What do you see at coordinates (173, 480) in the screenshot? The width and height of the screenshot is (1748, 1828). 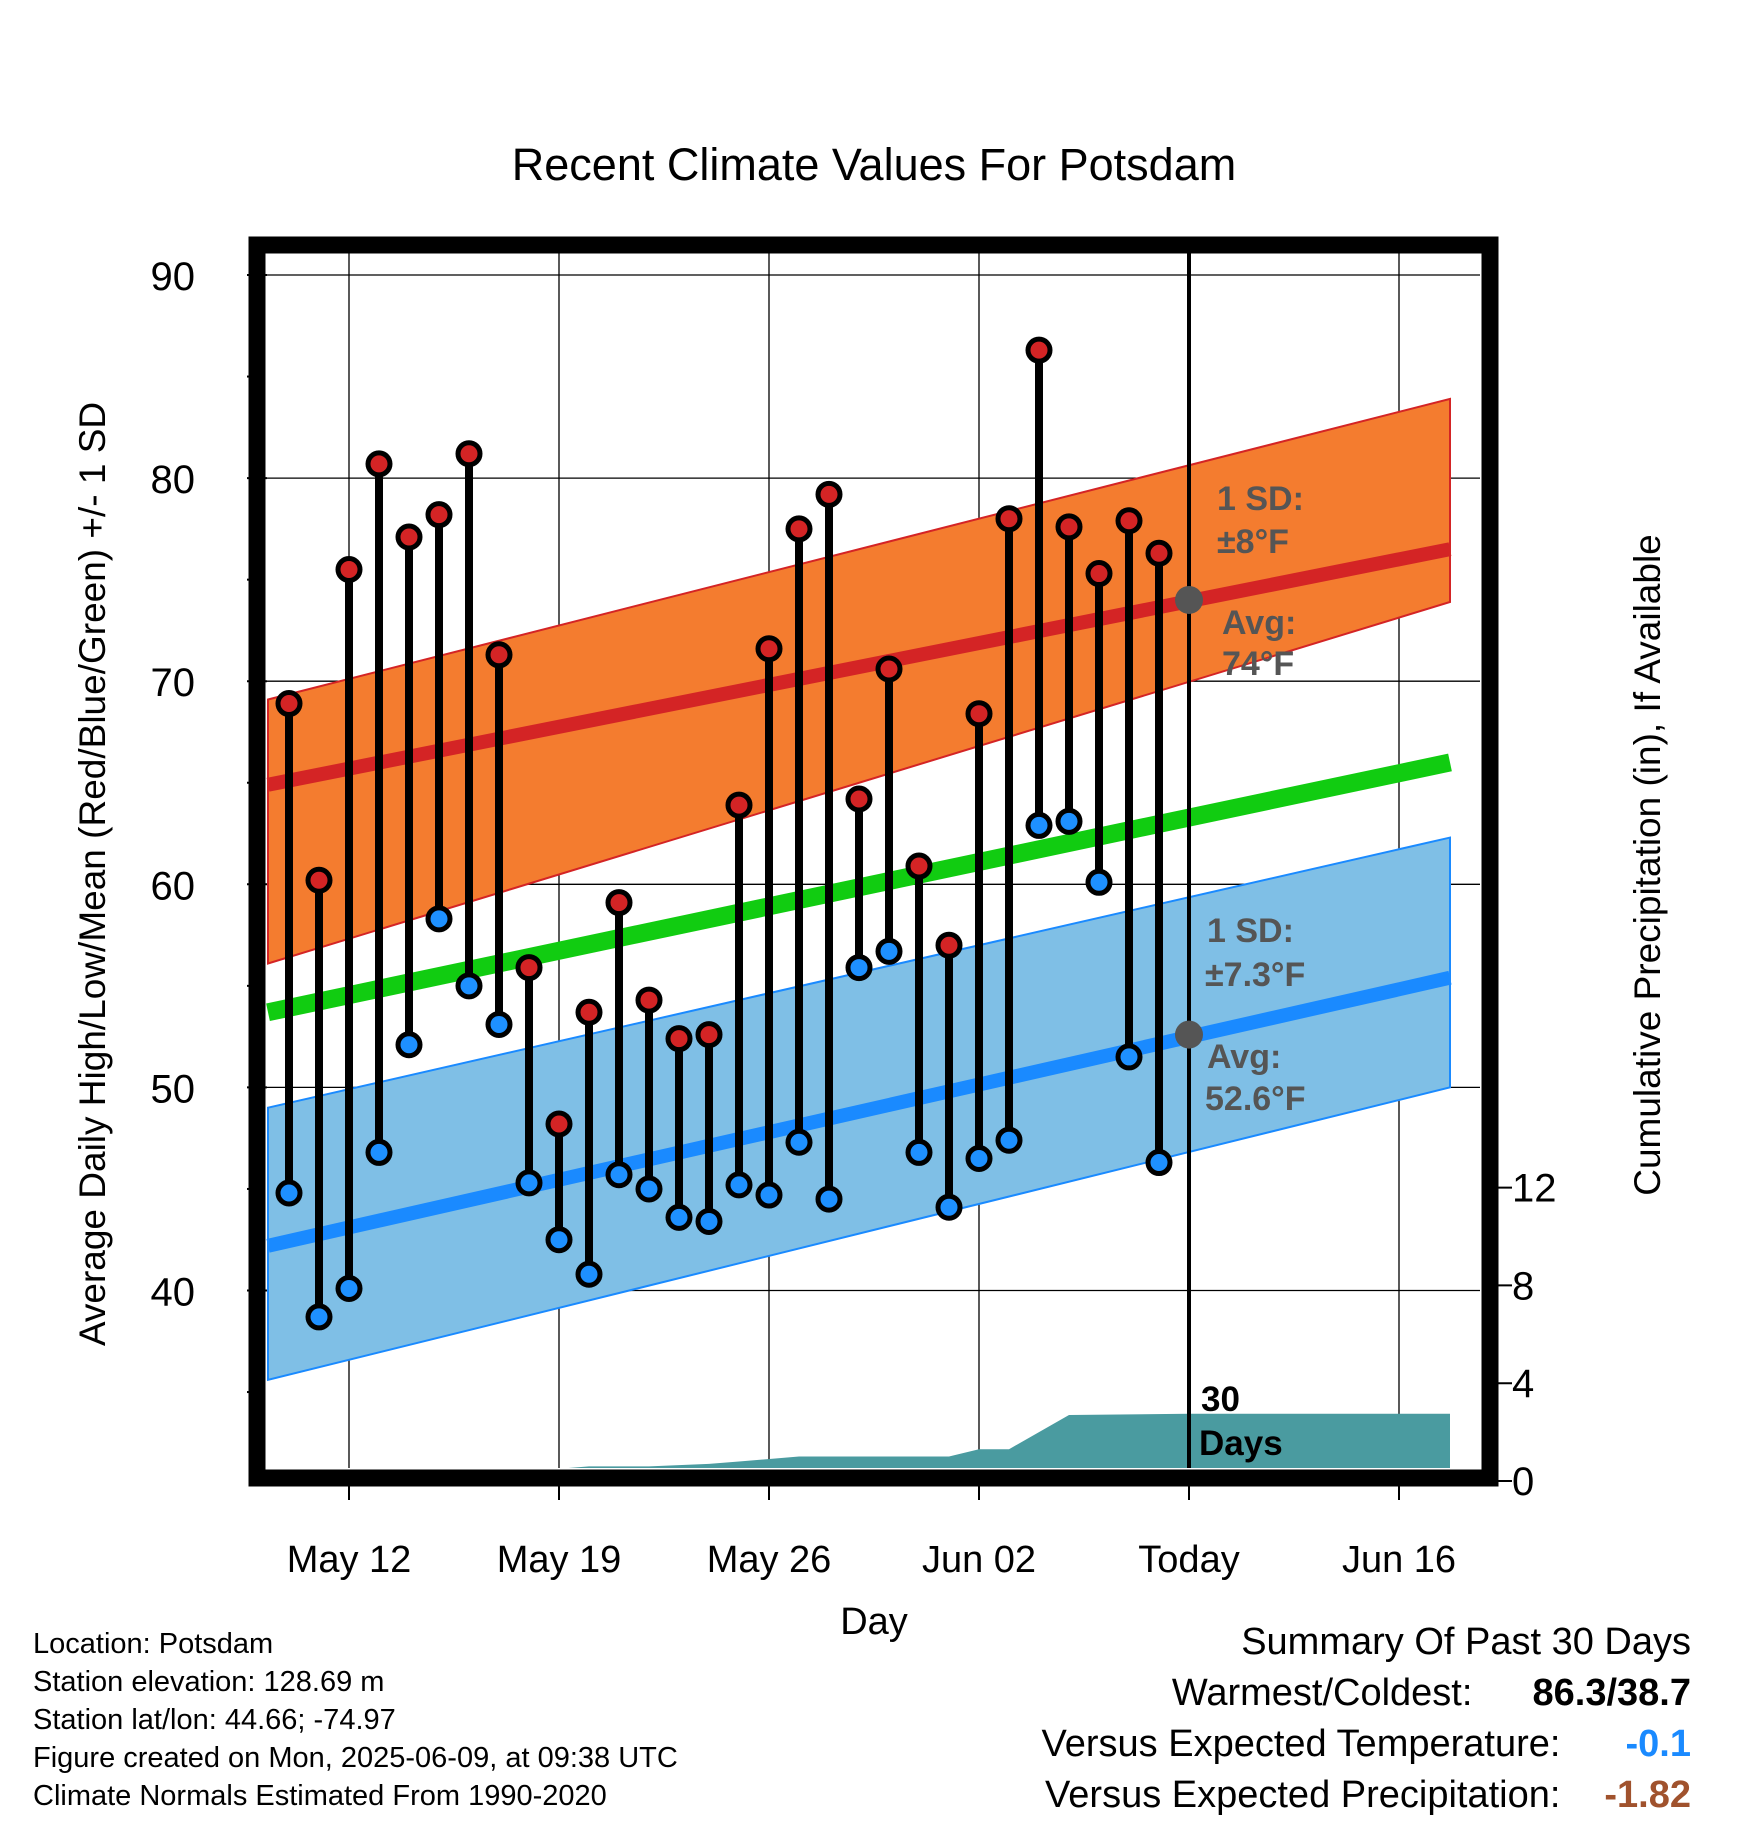 I see `y-tick-label: 80` at bounding box center [173, 480].